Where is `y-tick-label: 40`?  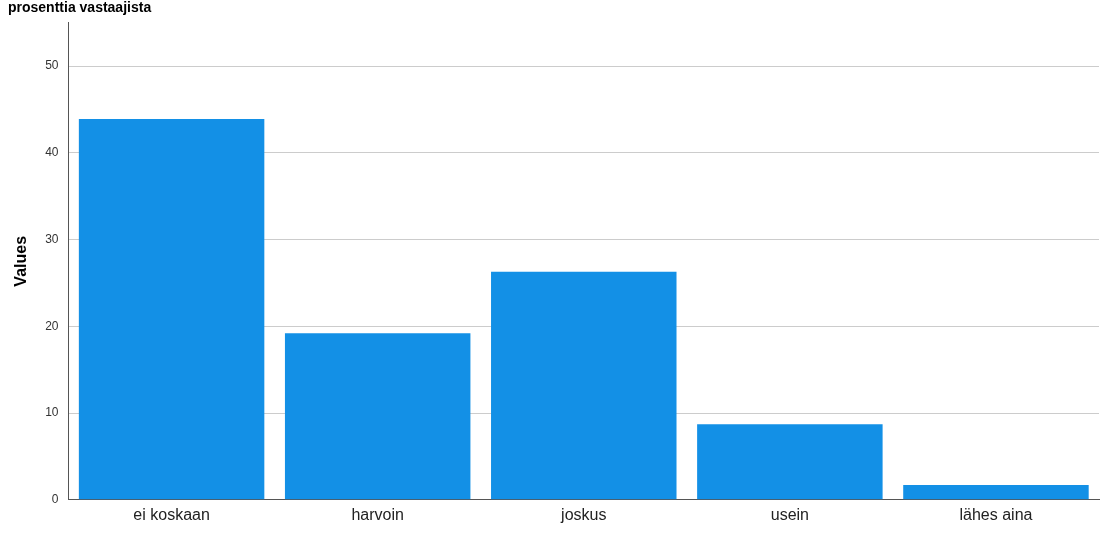 y-tick-label: 40 is located at coordinates (52, 152).